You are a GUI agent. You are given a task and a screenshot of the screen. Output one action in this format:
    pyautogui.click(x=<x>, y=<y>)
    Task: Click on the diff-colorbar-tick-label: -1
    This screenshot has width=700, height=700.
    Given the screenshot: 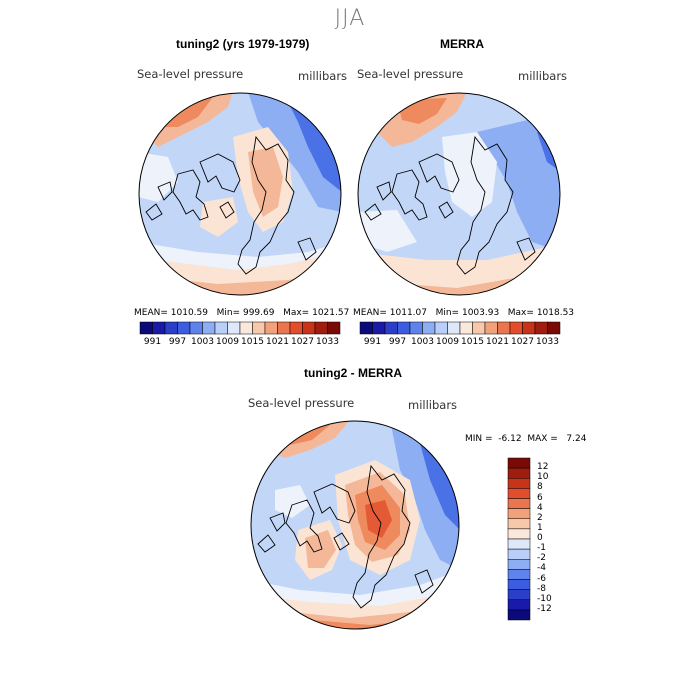 What is the action you would take?
    pyautogui.click(x=541, y=548)
    